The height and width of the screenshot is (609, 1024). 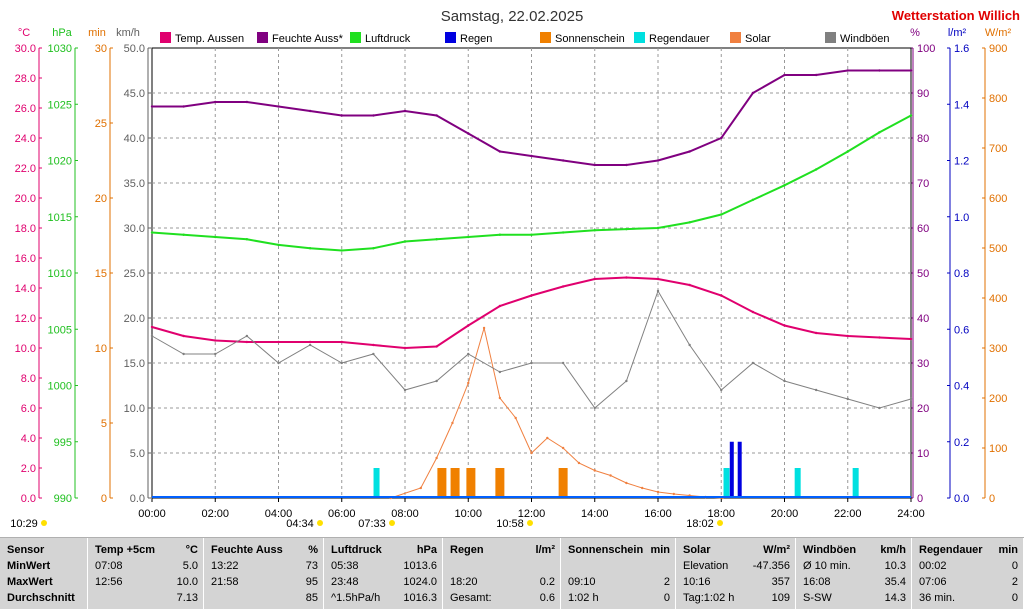 I want to click on table-row: Durchschnitt, so click(x=43, y=598).